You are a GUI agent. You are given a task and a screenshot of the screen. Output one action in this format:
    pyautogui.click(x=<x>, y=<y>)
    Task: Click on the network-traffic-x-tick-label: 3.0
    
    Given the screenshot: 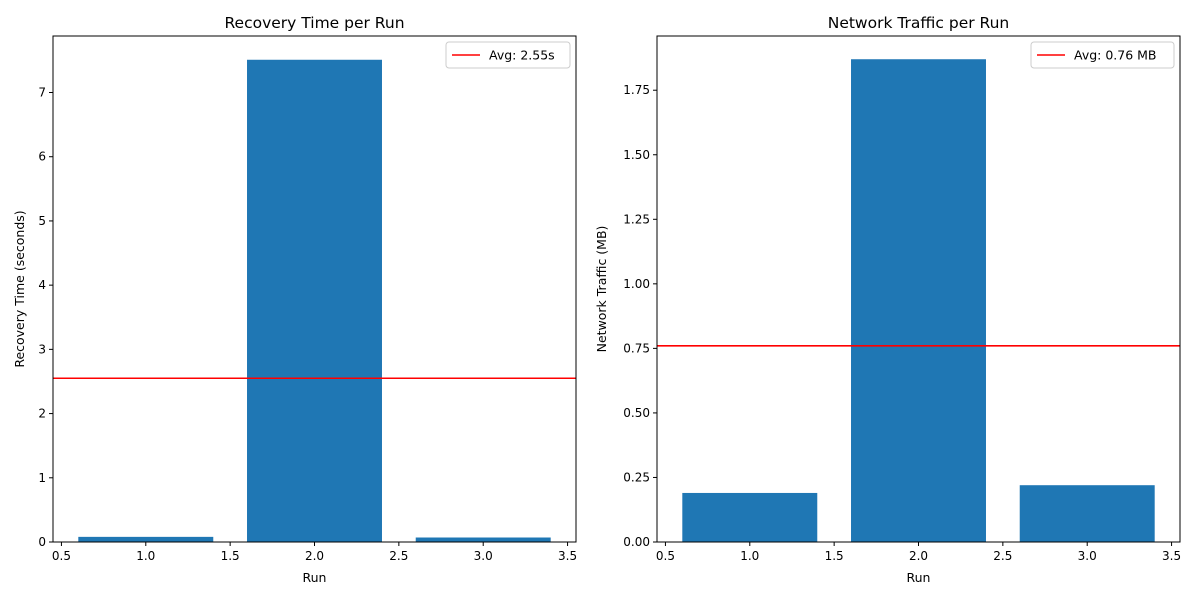 What is the action you would take?
    pyautogui.click(x=1087, y=556)
    